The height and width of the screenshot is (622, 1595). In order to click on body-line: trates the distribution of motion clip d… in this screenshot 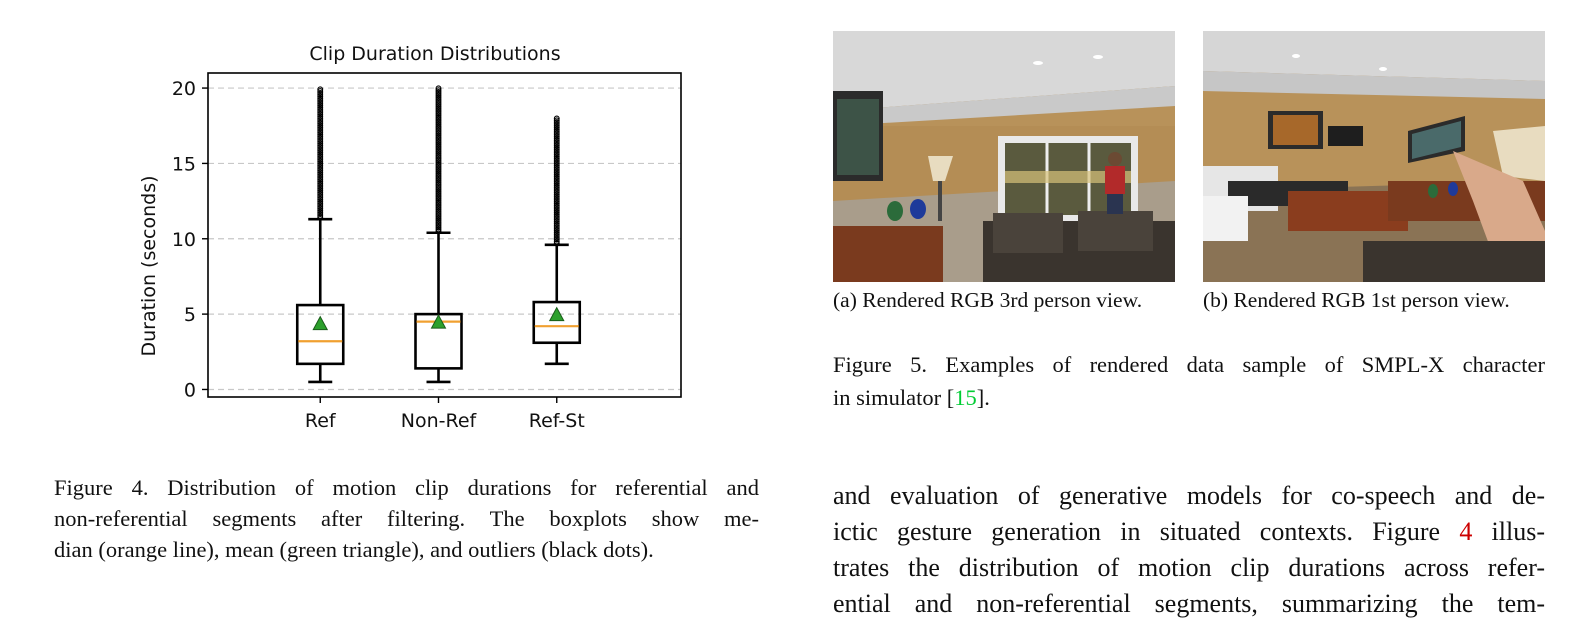, I will do `click(1189, 567)`.